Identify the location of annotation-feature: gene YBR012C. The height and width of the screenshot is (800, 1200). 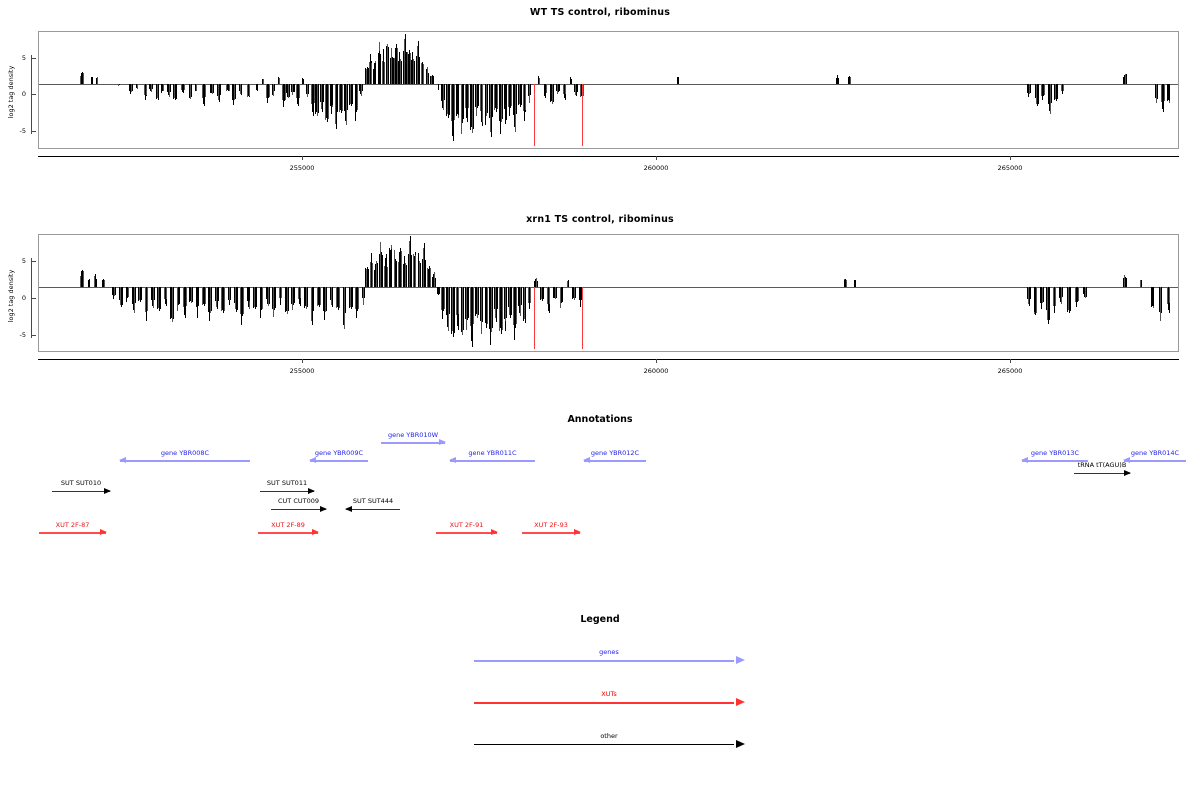
(614, 457).